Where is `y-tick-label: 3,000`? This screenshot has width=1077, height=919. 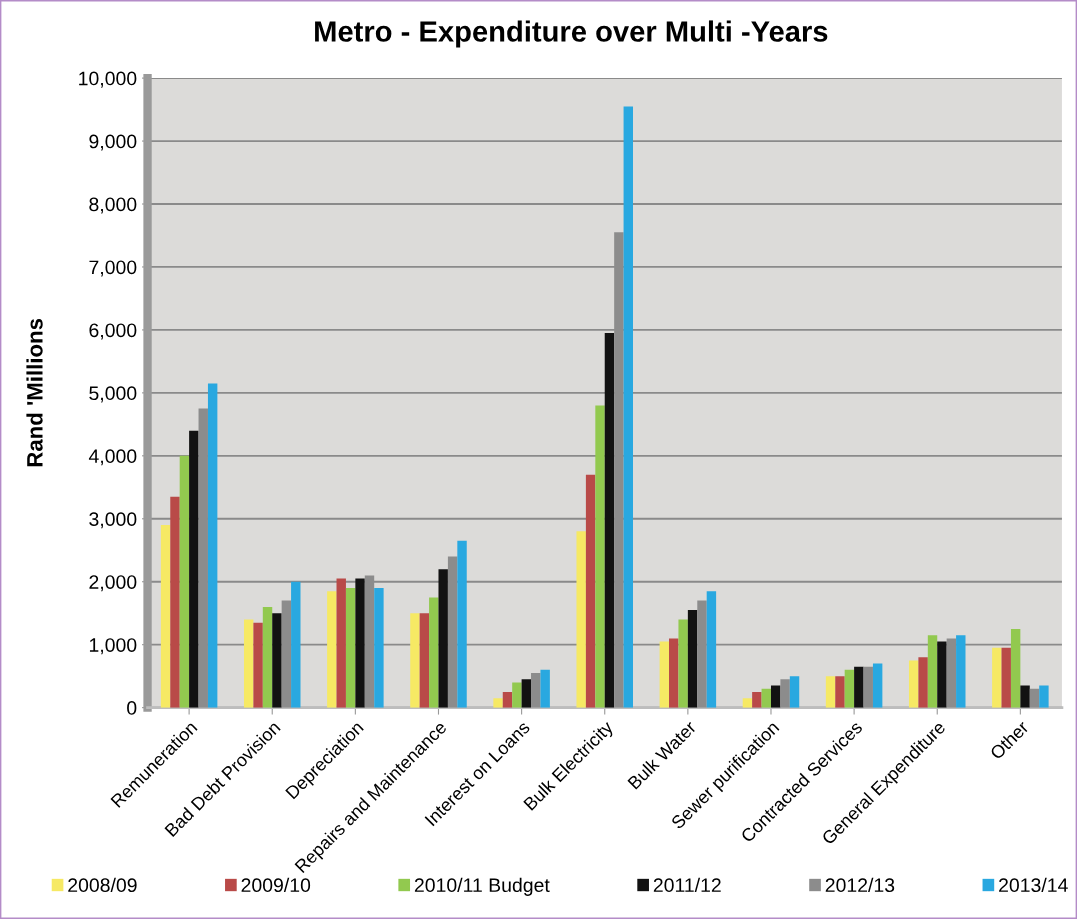 y-tick-label: 3,000 is located at coordinates (113, 520).